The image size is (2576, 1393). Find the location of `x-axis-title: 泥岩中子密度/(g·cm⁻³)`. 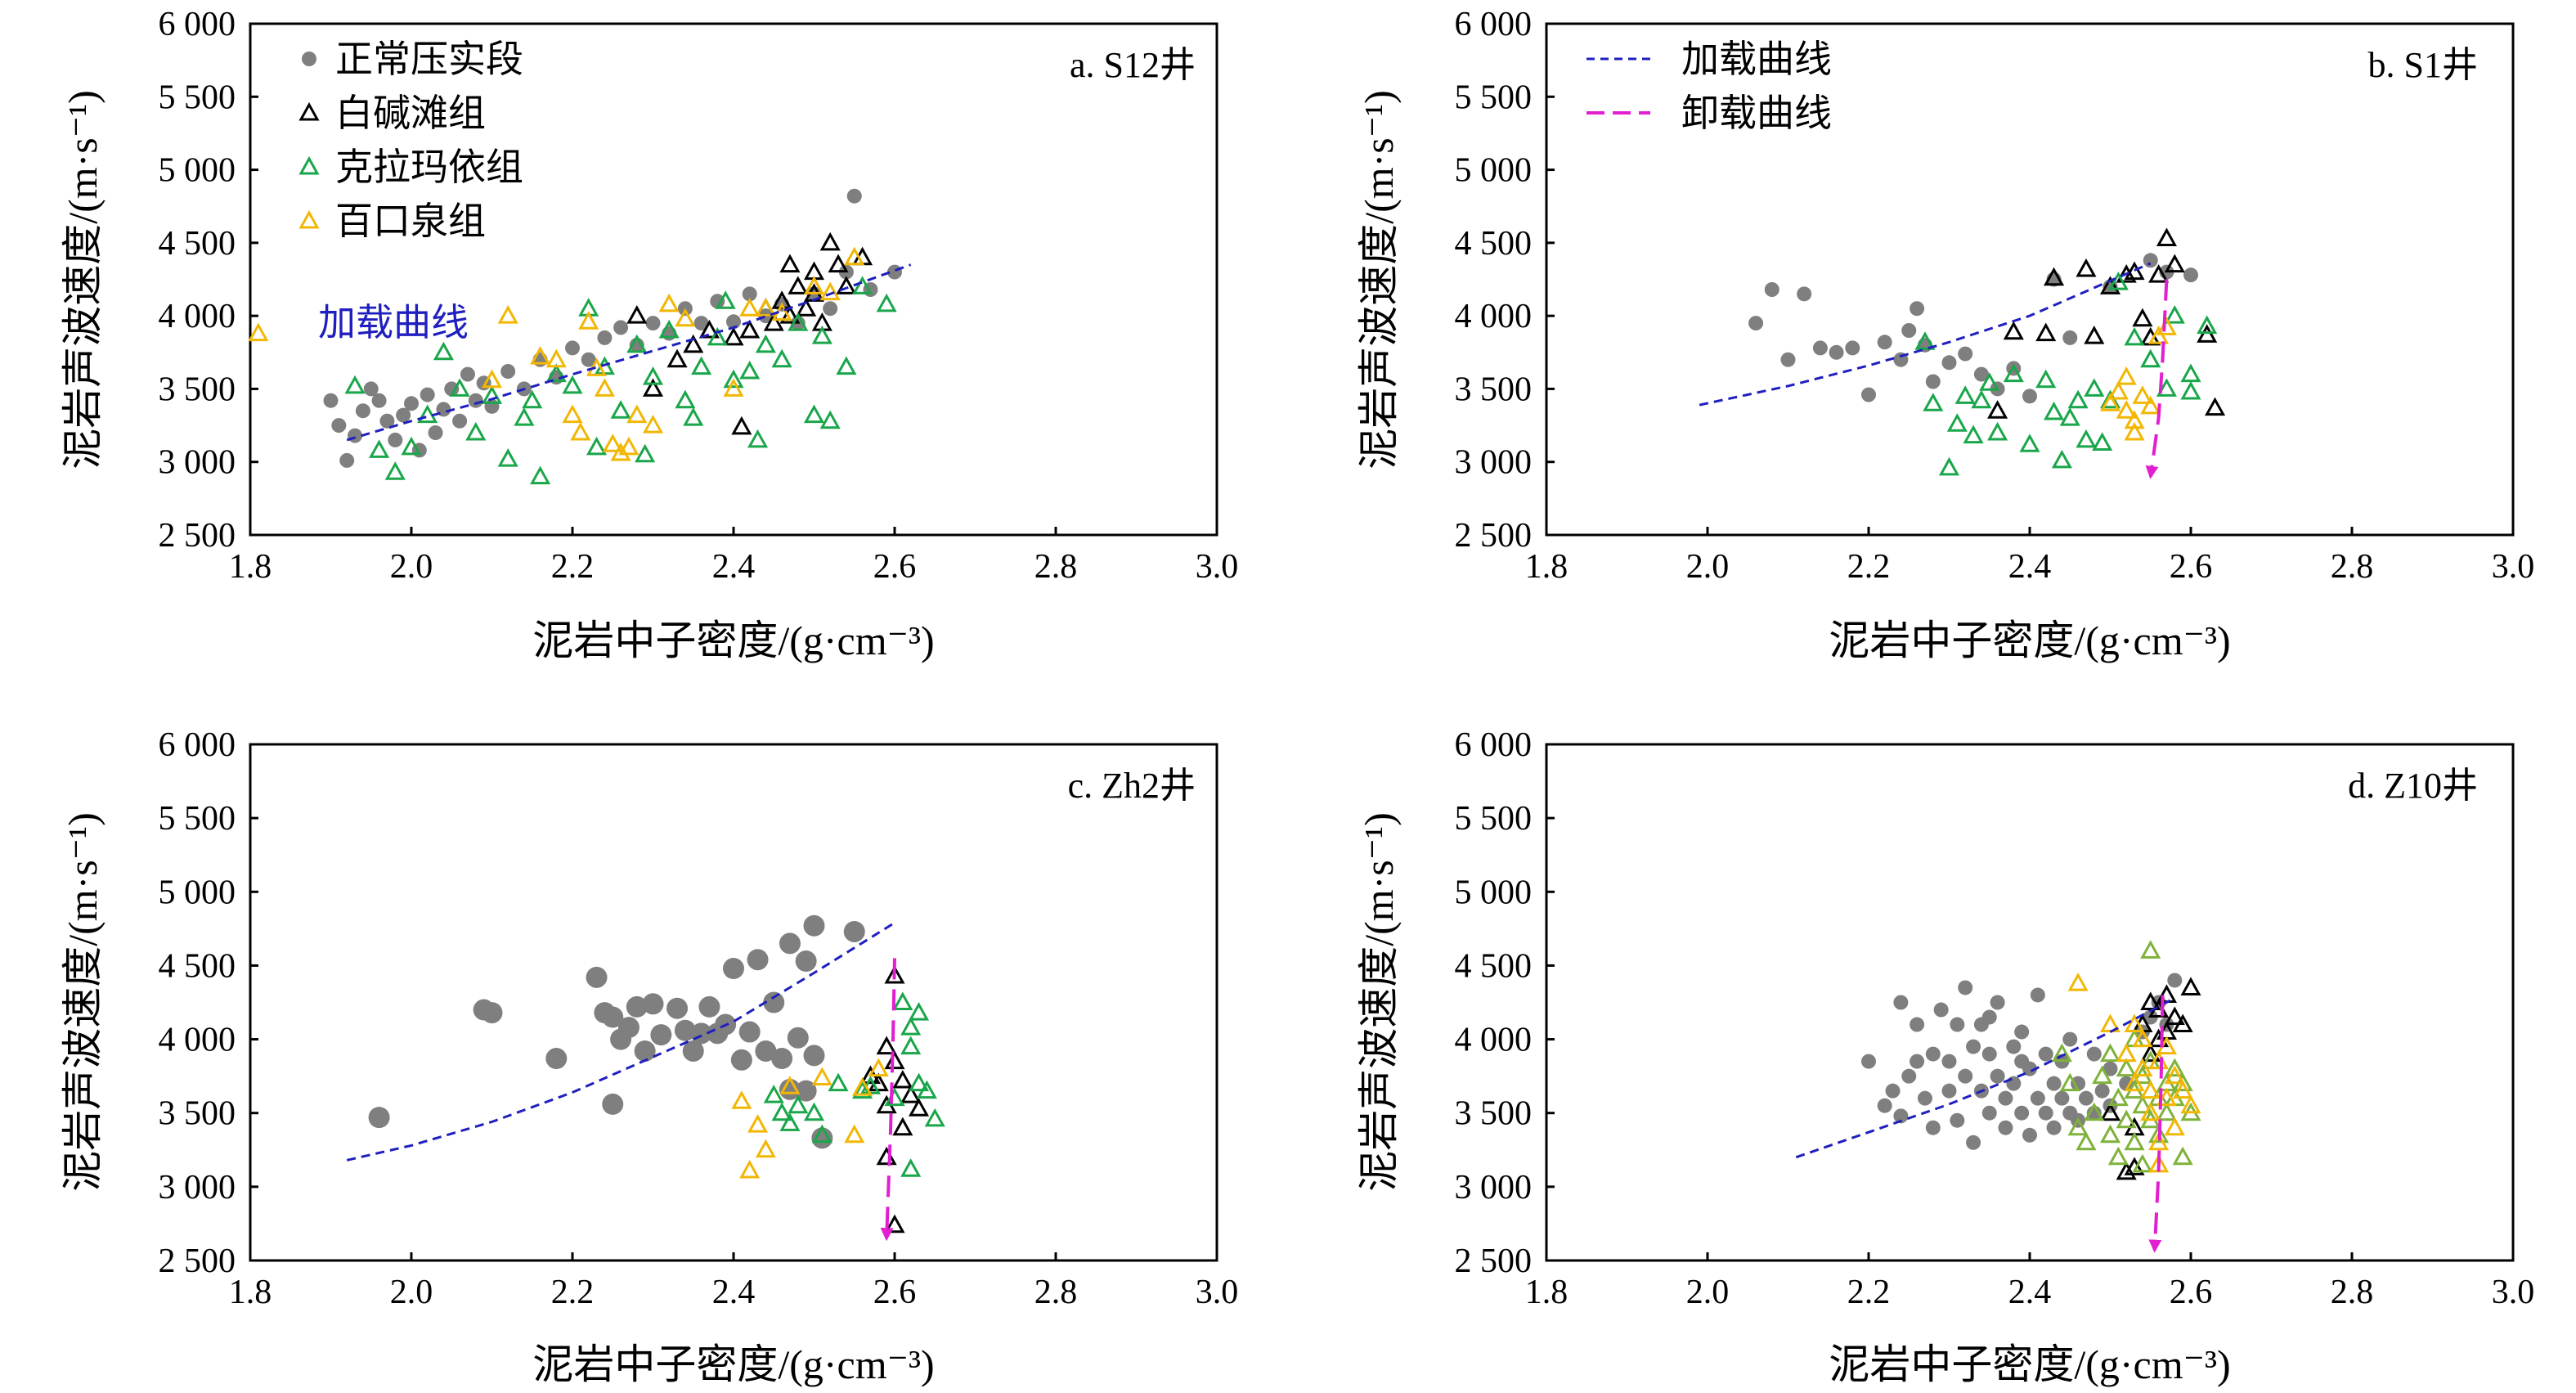

x-axis-title: 泥岩中子密度/(g·cm⁻³) is located at coordinates (733, 1364).